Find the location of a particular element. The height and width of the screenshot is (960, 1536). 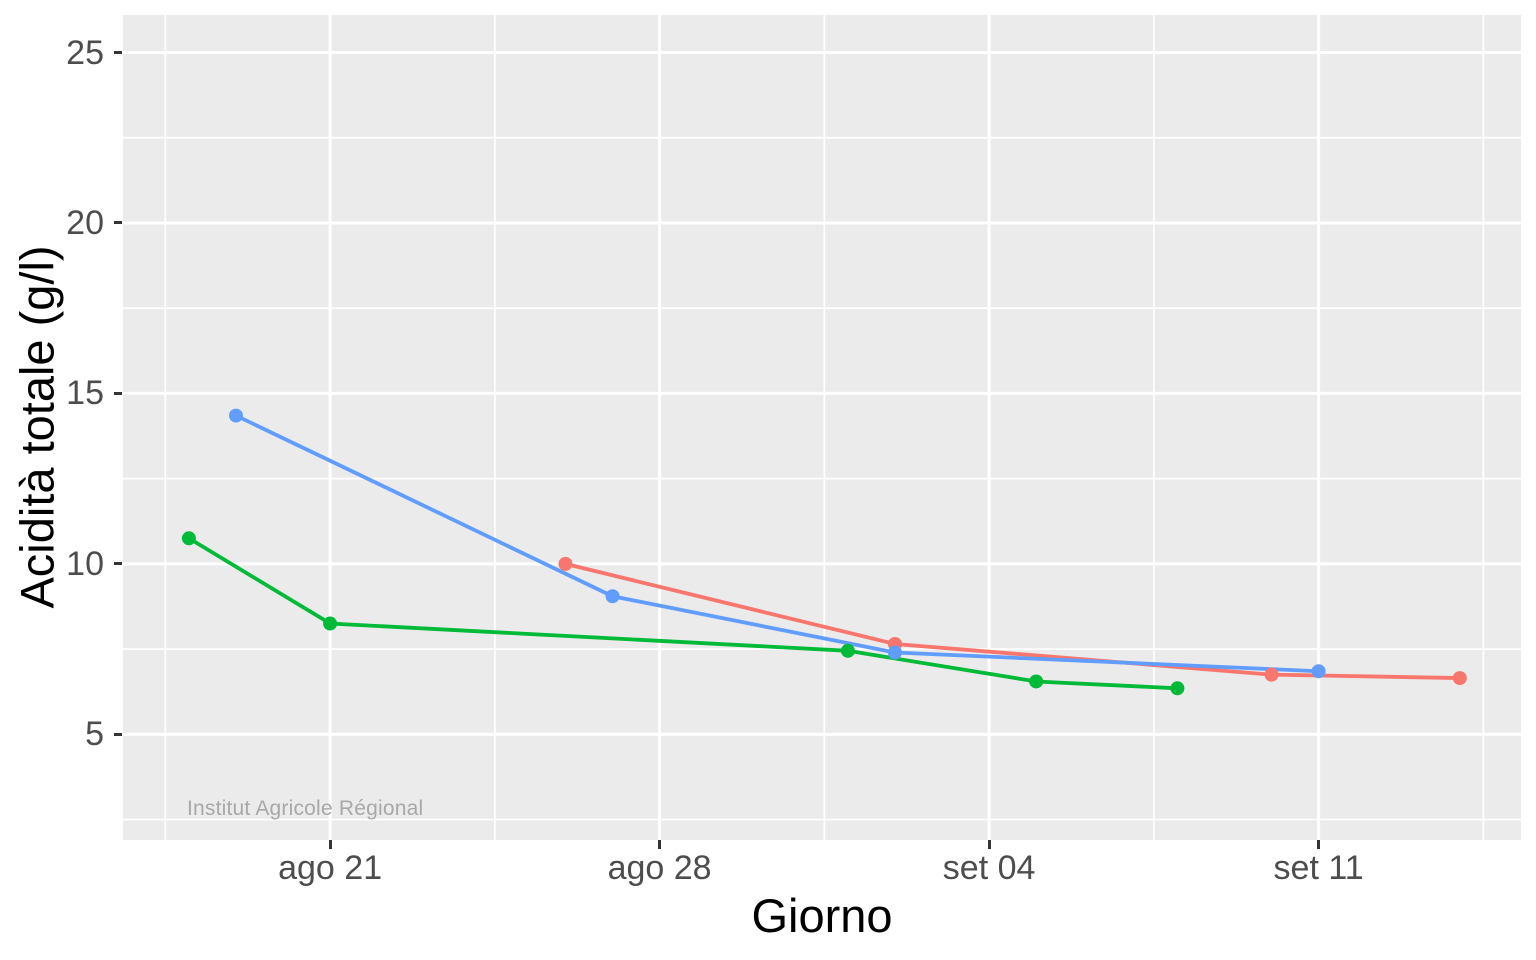

y-tick-label: 10 is located at coordinates (85, 563).